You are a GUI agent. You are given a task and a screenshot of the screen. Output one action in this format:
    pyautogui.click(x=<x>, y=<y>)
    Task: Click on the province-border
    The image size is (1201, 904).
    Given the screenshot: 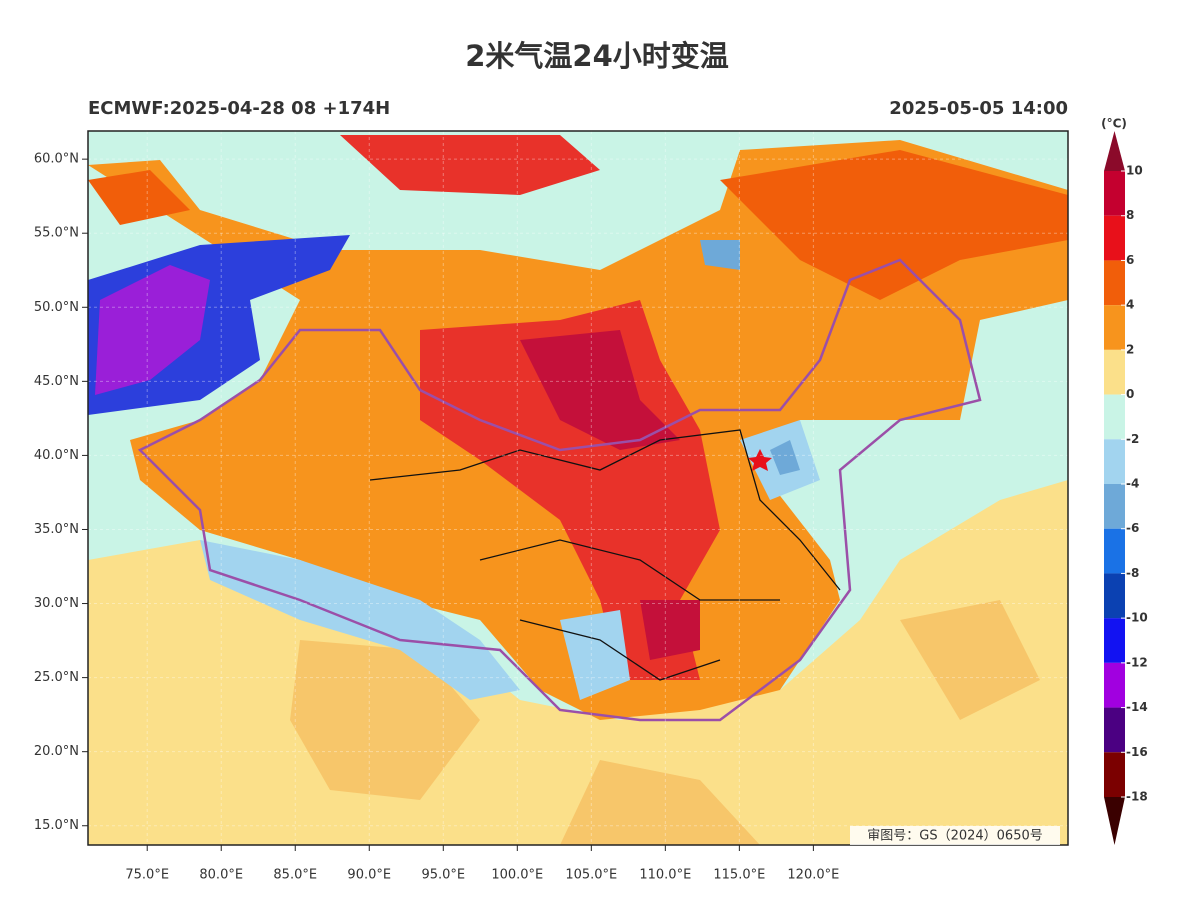 What is the action you would take?
    pyautogui.click(x=605, y=555)
    